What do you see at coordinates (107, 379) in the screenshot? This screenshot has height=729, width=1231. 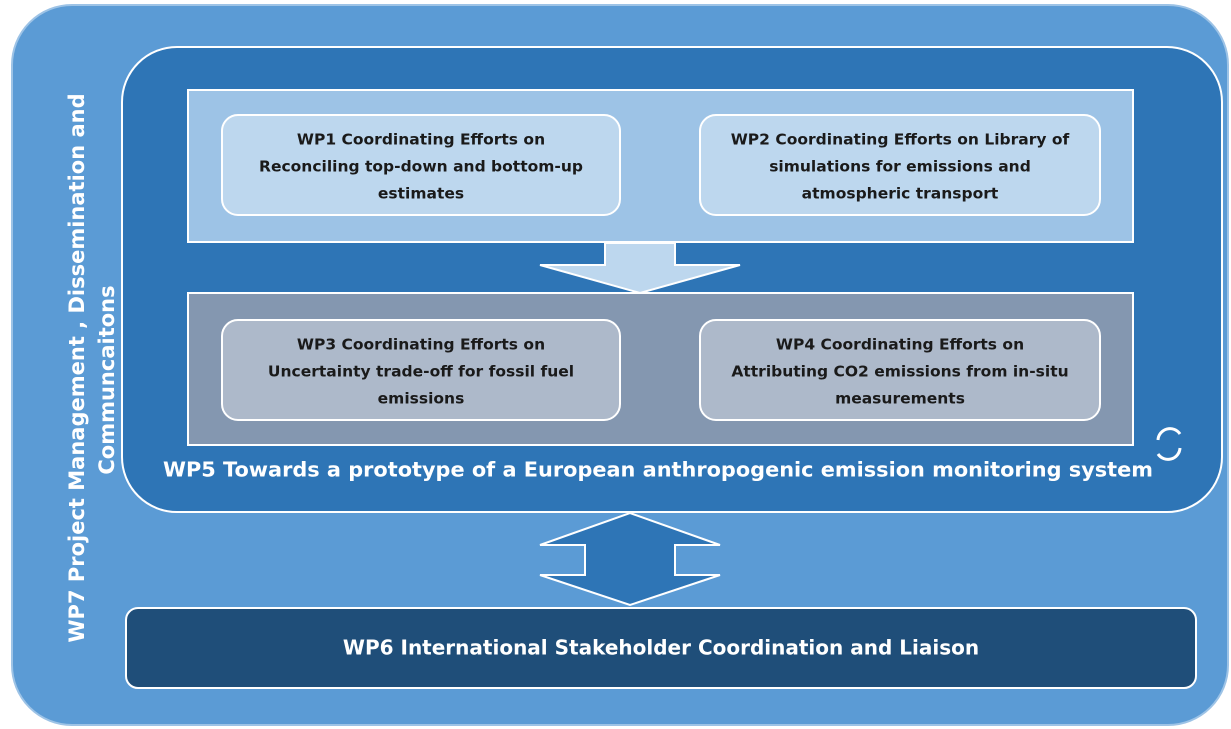 I see `wp7-line: Communcaitons` at bounding box center [107, 379].